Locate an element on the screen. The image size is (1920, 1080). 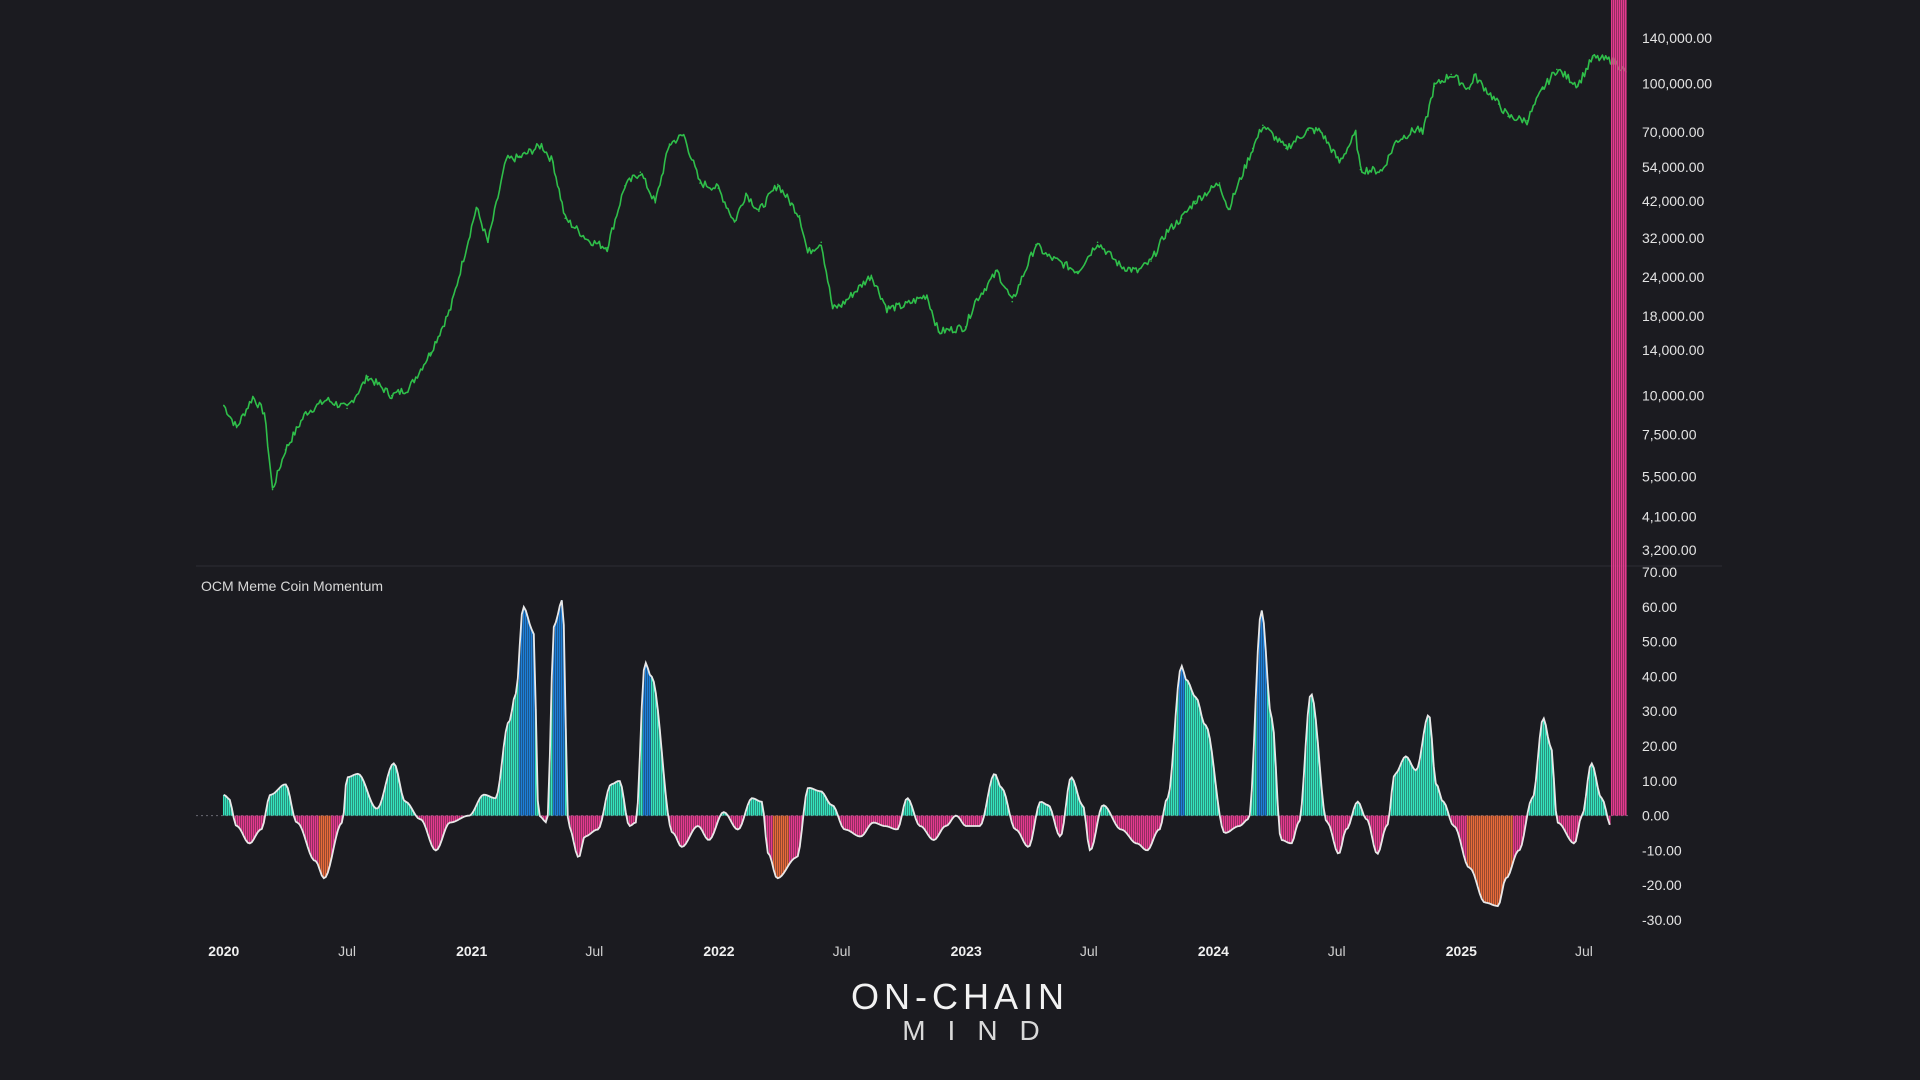
price-tick-label: 70,000.00 is located at coordinates (1673, 132).